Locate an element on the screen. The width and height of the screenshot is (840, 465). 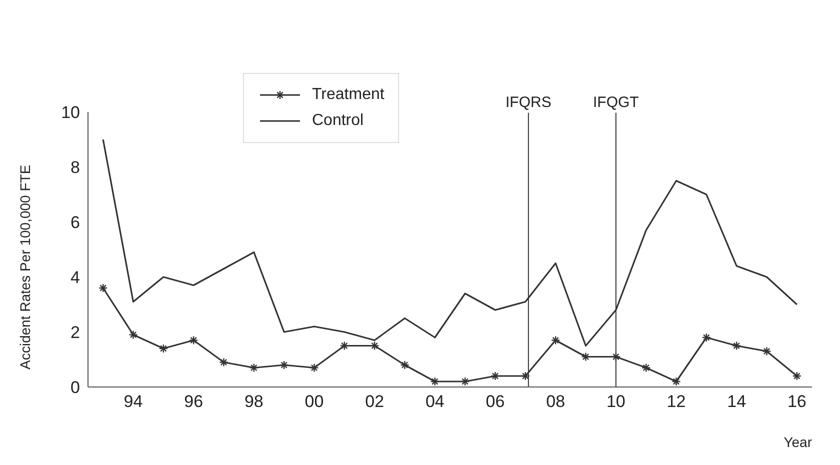
x-tick-label: 12 is located at coordinates (676, 402).